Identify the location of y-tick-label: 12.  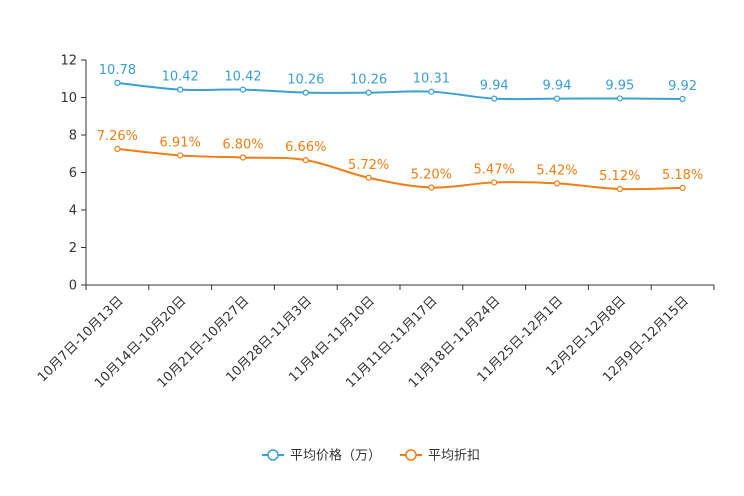
(68, 61).